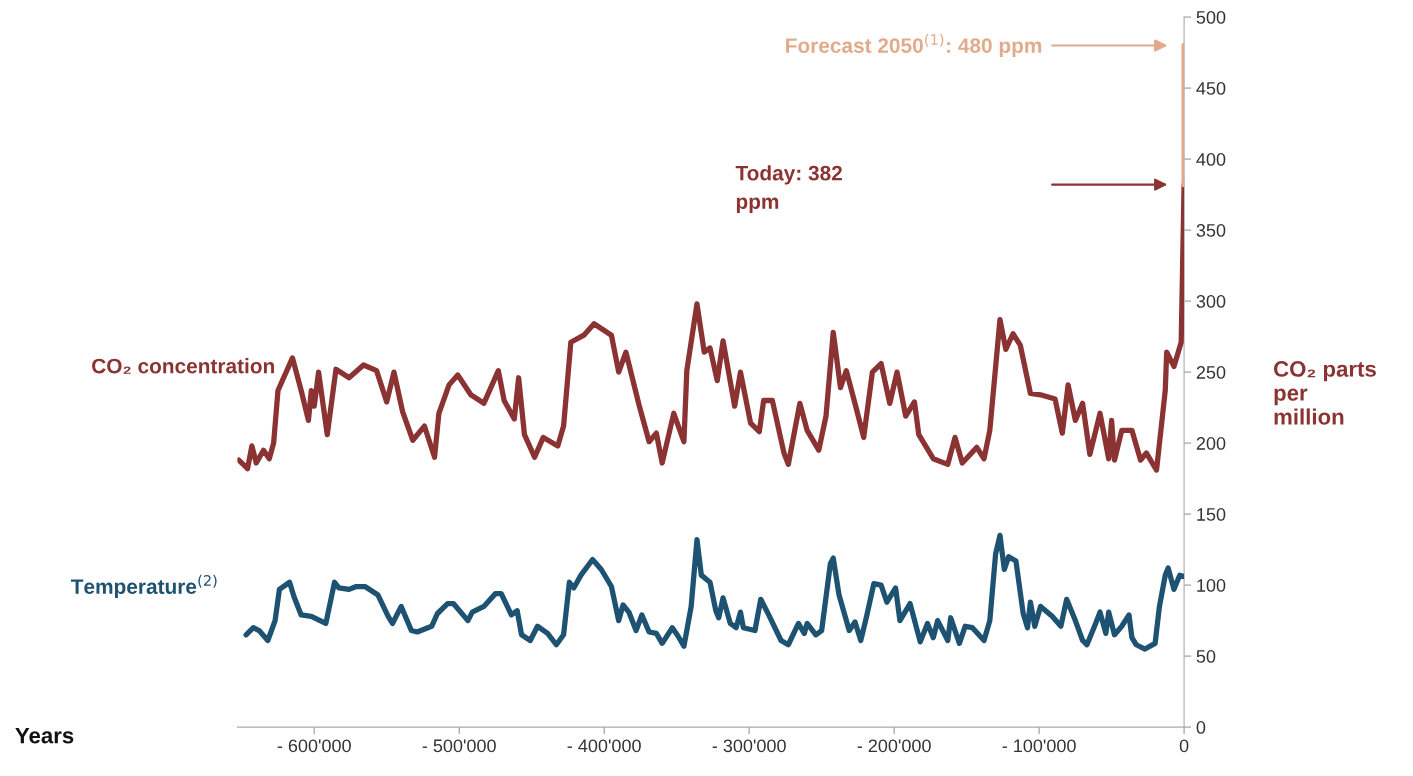  Describe the element at coordinates (788, 189) in the screenshot. I see `annotation: Today: 382 ppm` at that location.